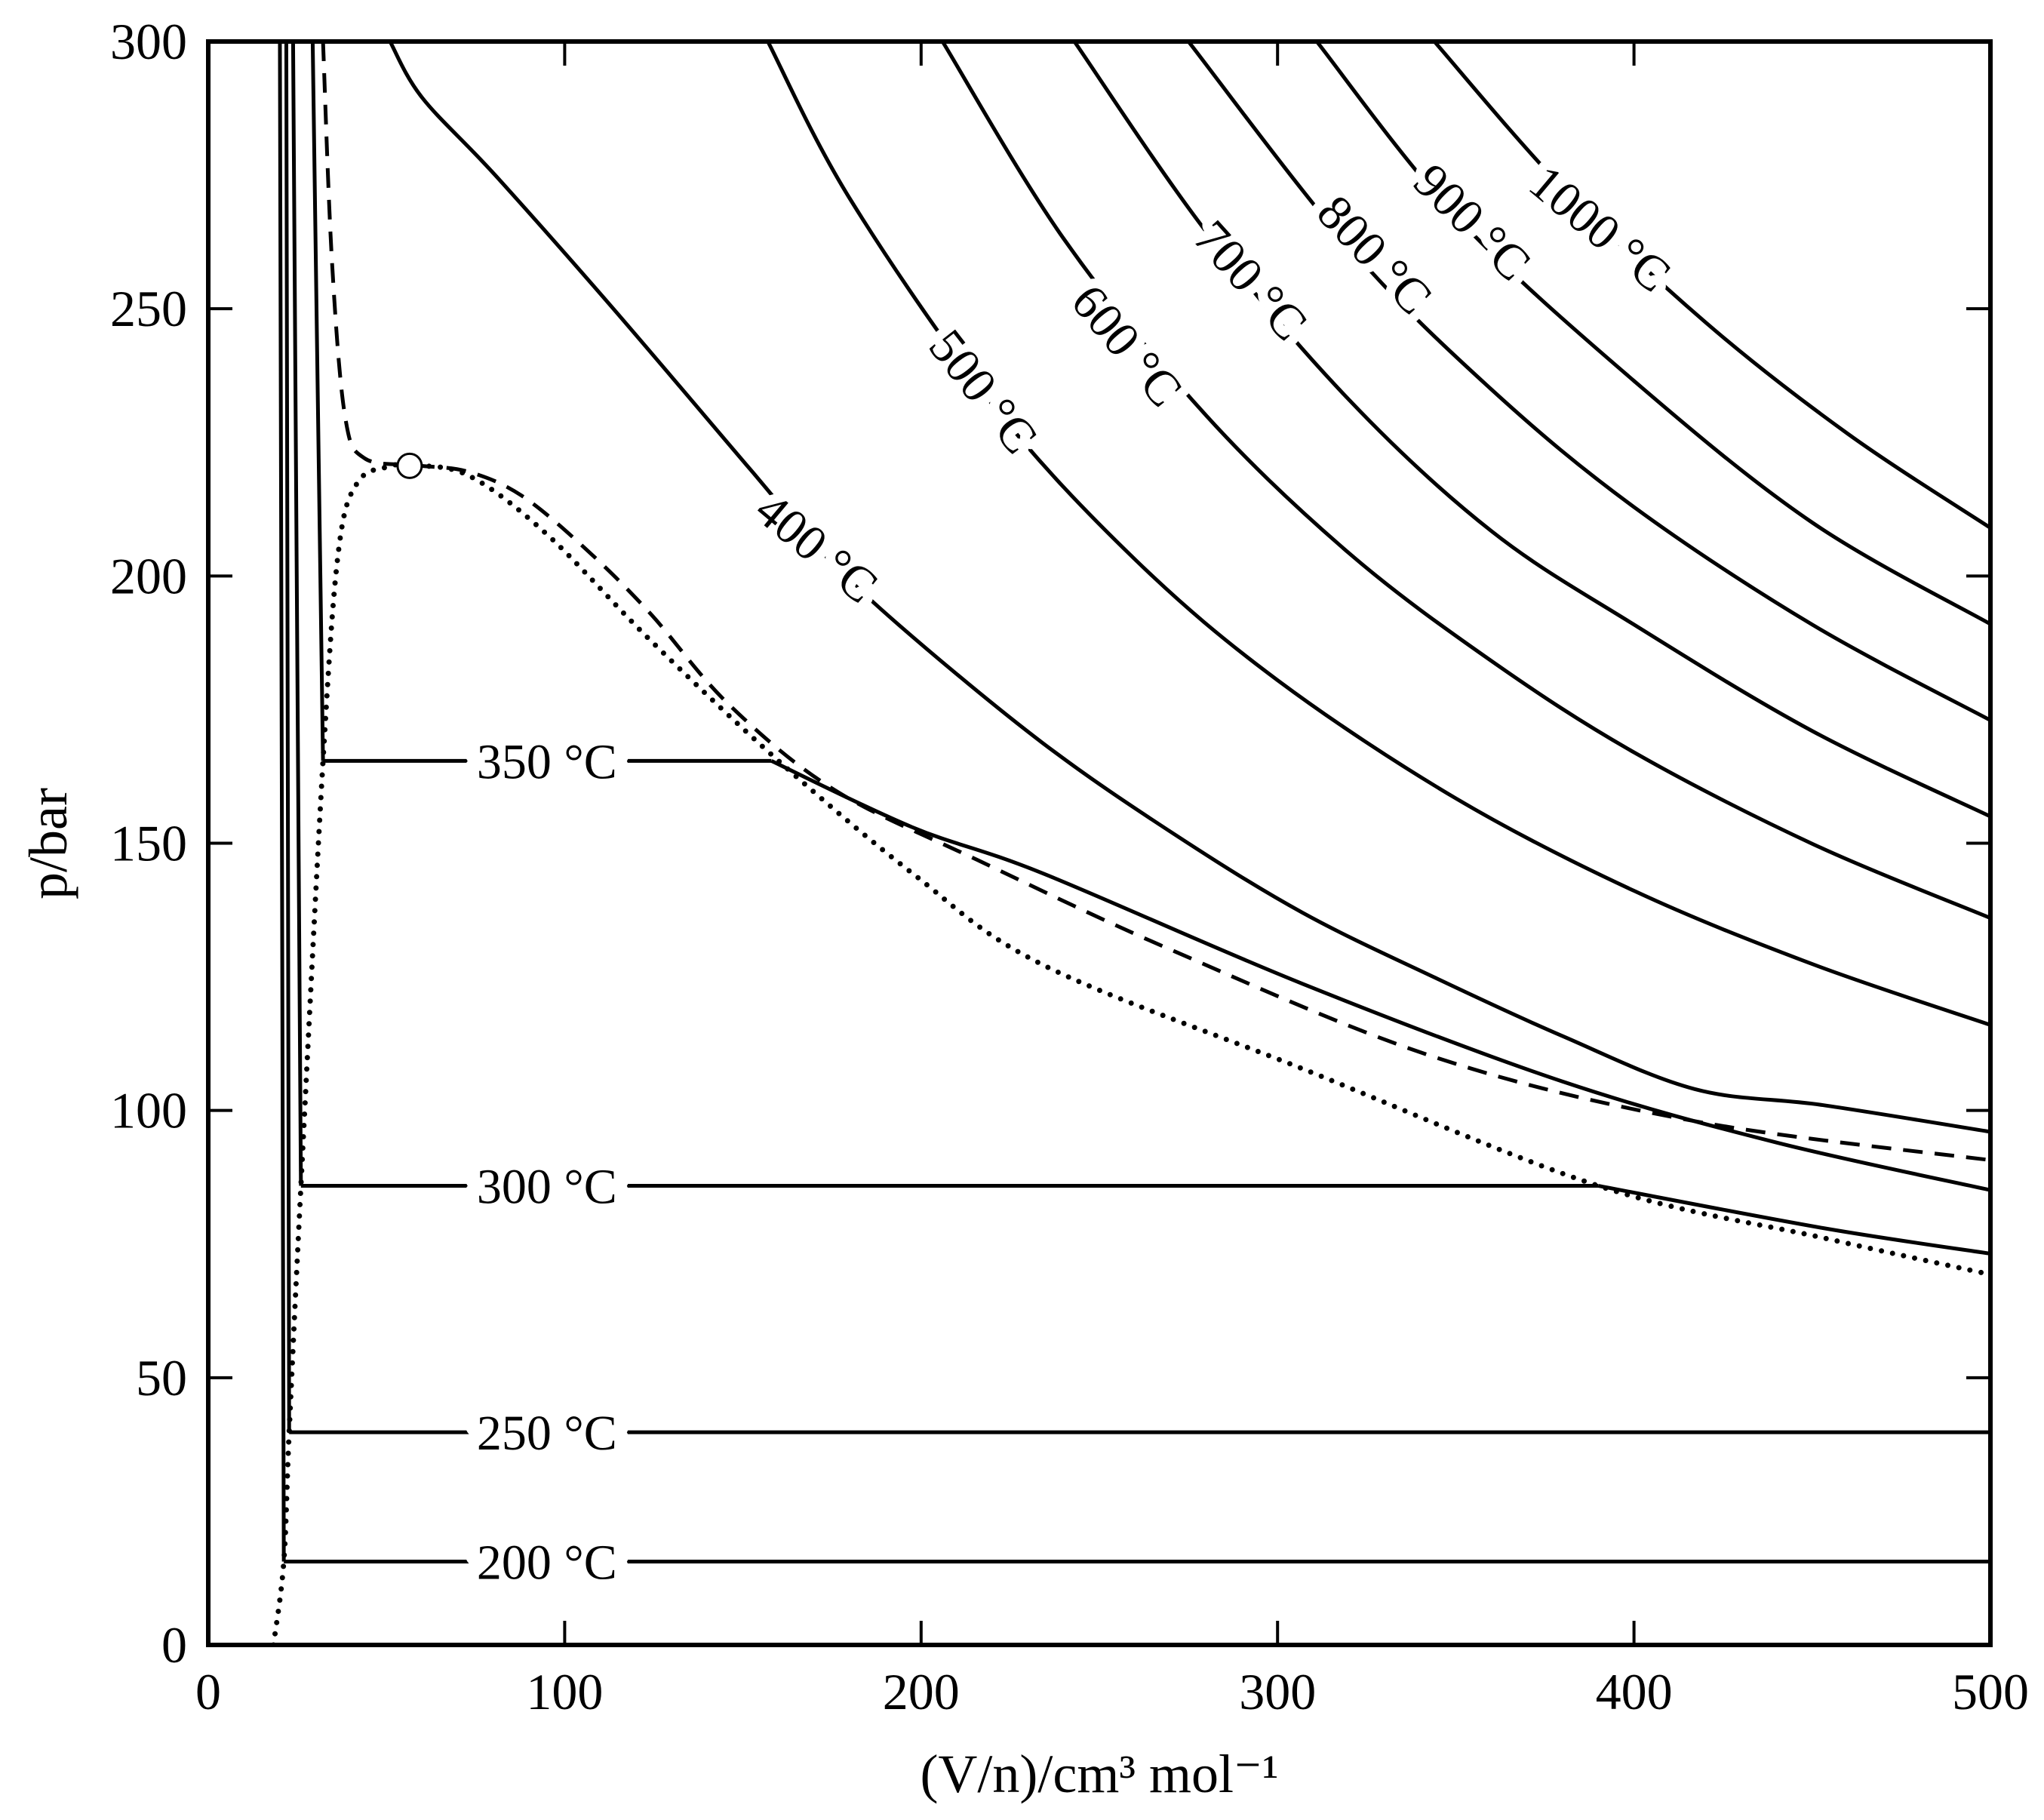 The image size is (2044, 1820). Describe the element at coordinates (208, 1691) in the screenshot. I see `x-tick-label: 0` at that location.